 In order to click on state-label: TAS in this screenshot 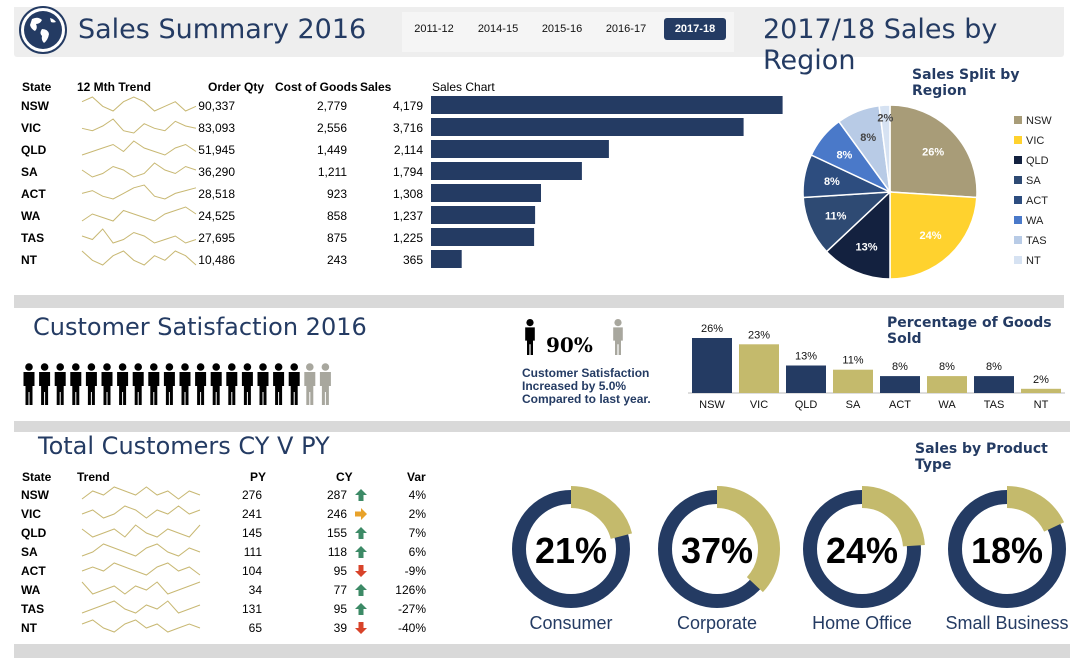, I will do `click(33, 238)`.